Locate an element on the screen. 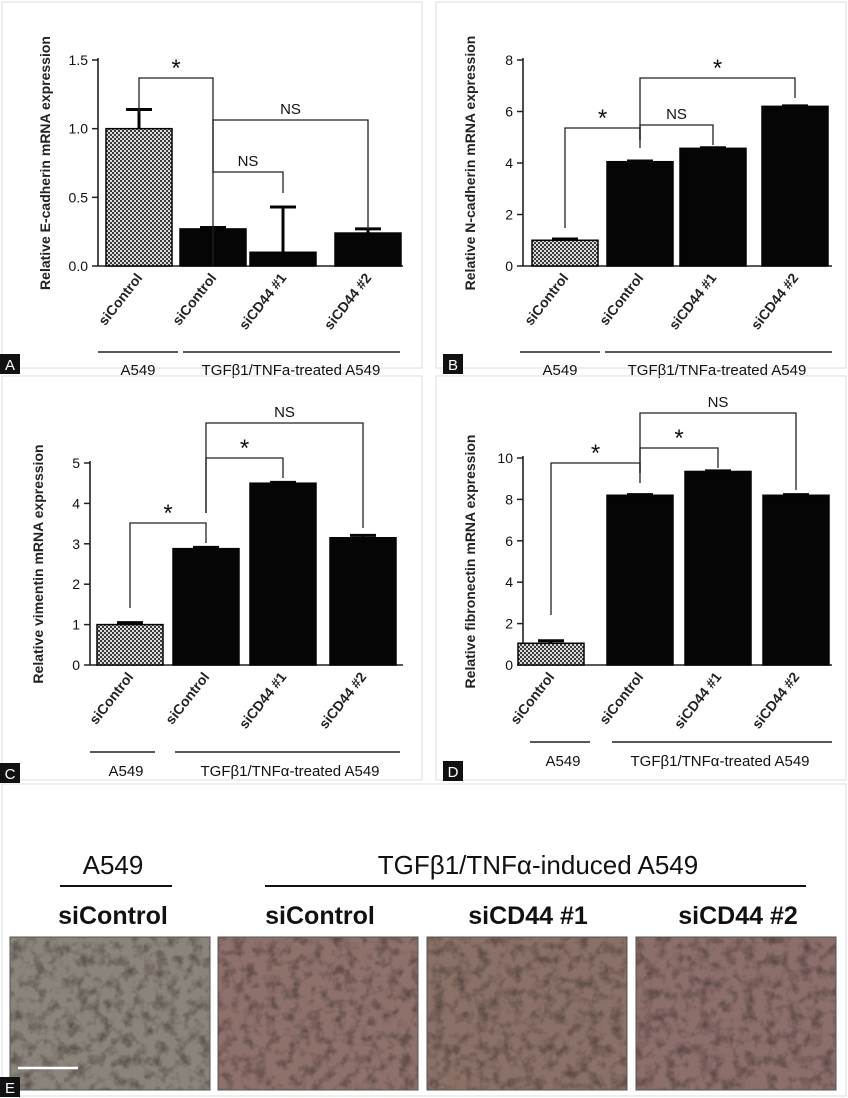 This screenshot has height=1098, width=848. group-title-a549: A549 is located at coordinates (113, 865).